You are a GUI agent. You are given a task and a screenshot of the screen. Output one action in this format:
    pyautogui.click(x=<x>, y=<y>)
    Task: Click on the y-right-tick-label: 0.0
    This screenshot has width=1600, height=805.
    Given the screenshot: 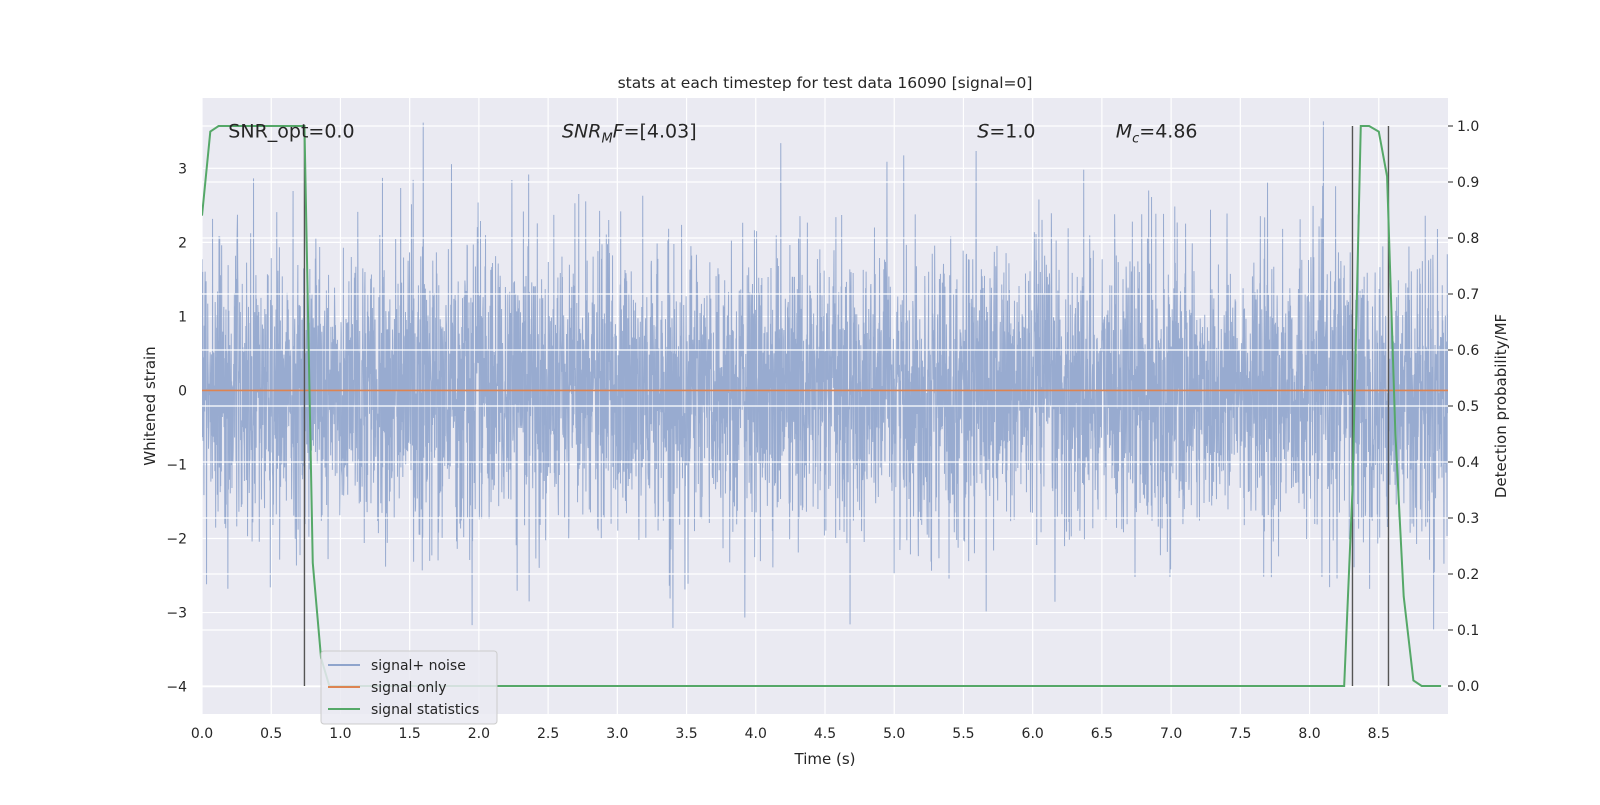 What is the action you would take?
    pyautogui.click(x=1468, y=687)
    